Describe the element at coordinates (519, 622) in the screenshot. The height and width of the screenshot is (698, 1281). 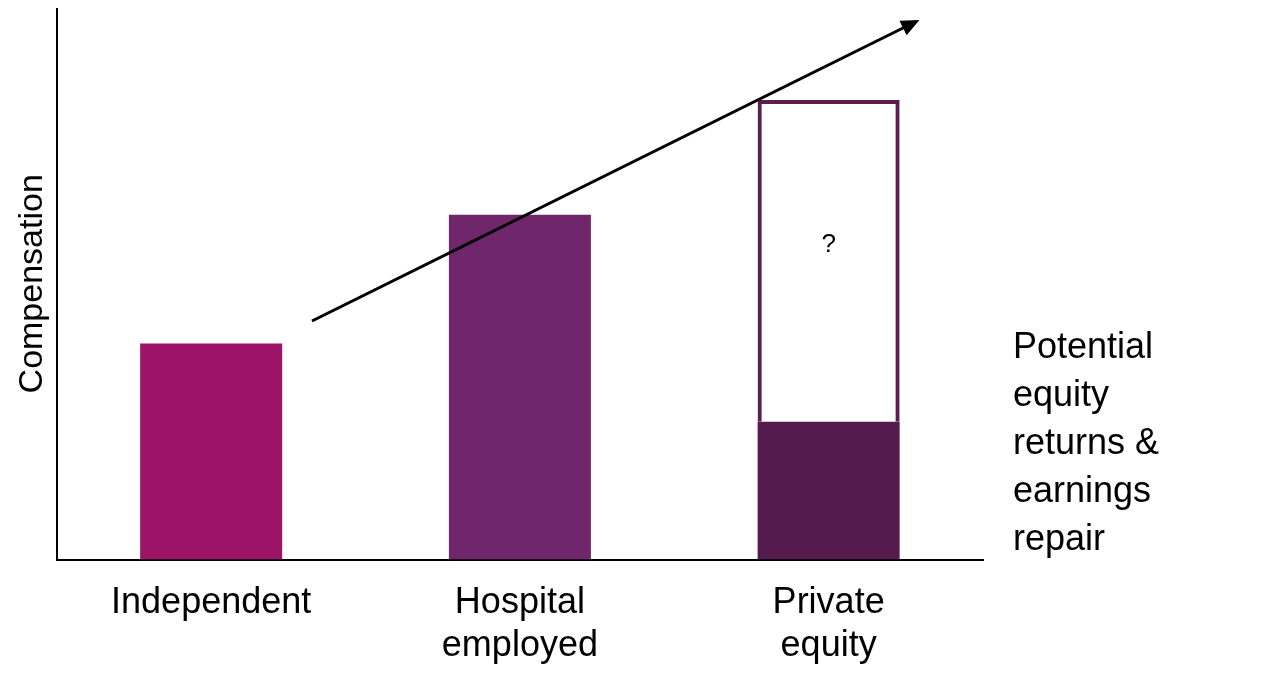
I see `x-tick-label: Hospital employed` at that location.